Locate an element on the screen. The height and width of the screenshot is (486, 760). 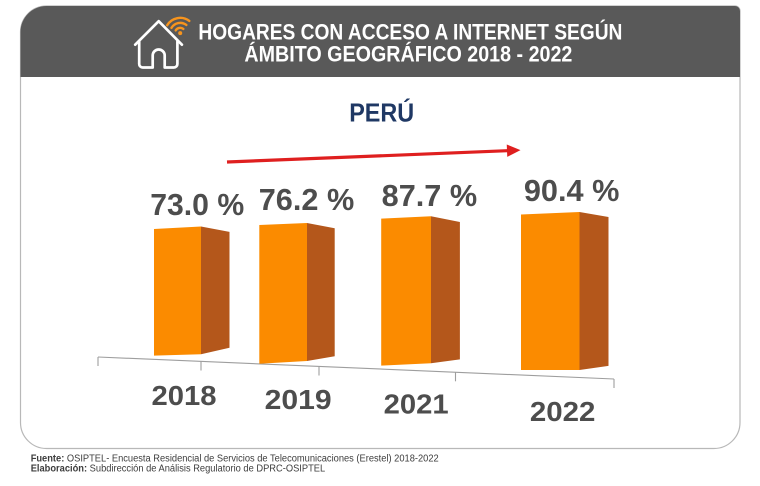
svg-text: 76.2 % is located at coordinates (307, 199).